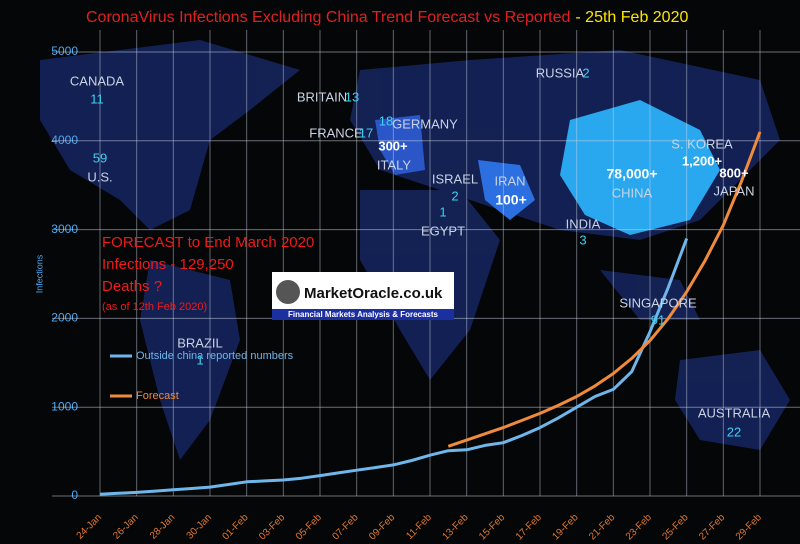 The width and height of the screenshot is (800, 544). I want to click on map-label: ISRAEL, so click(455, 178).